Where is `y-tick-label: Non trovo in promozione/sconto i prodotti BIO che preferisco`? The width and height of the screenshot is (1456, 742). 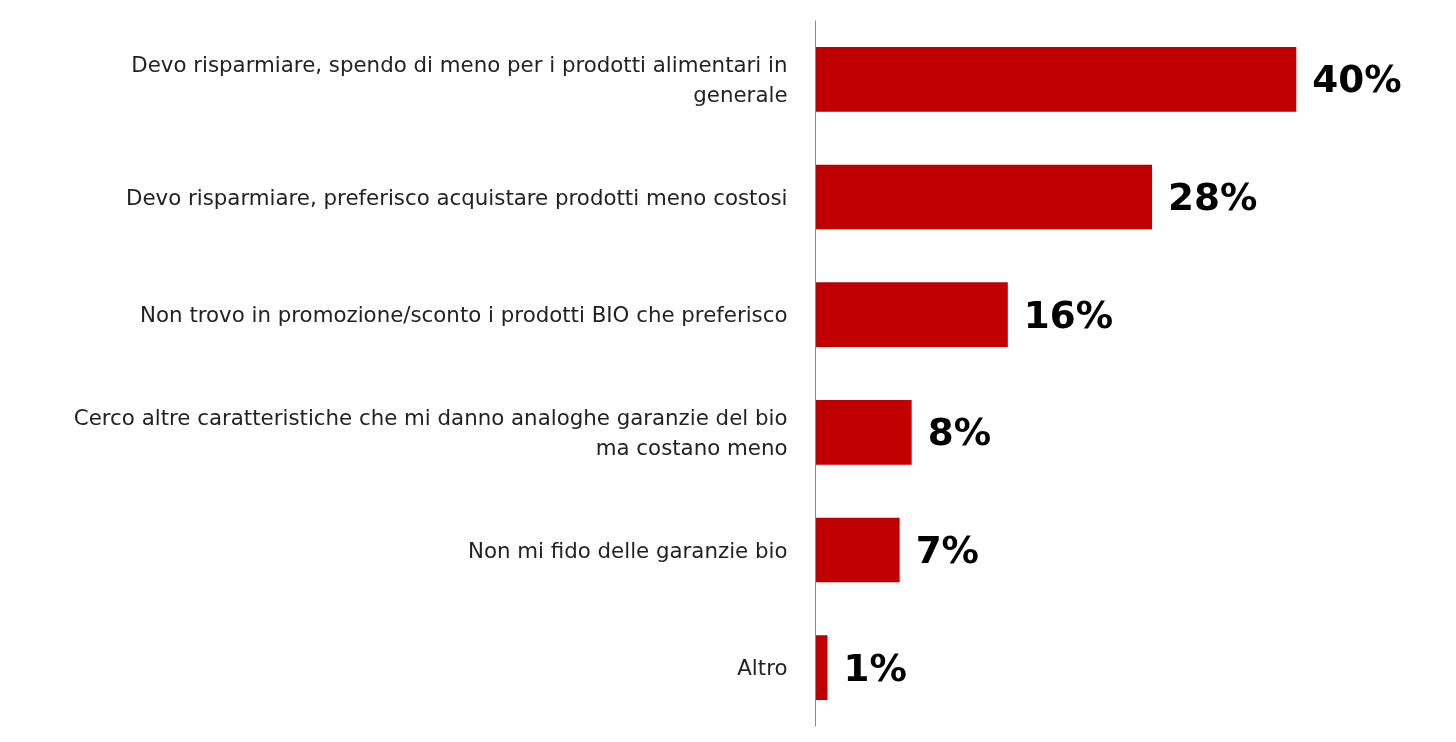 y-tick-label: Non trovo in promozione/sconto i prodotti BIO che preferisco is located at coordinates (464, 315).